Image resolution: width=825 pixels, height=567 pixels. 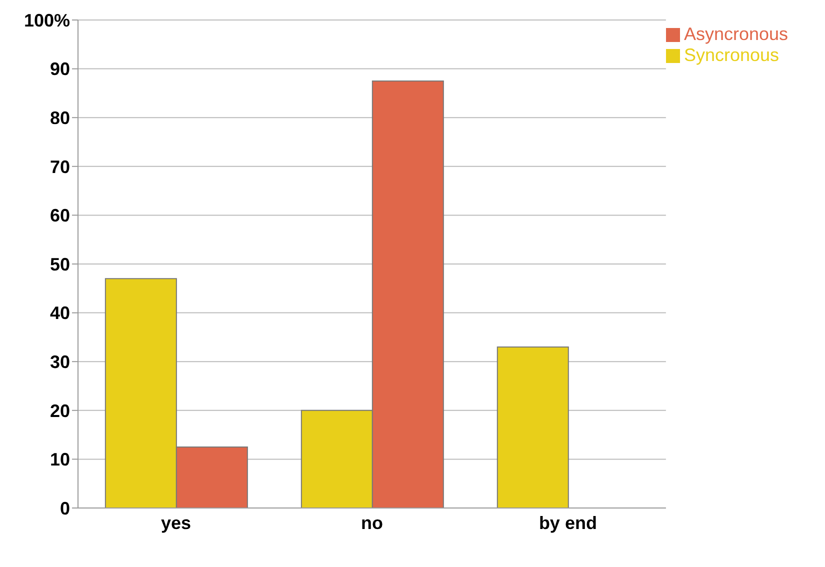 What do you see at coordinates (60, 313) in the screenshot?
I see `y-tick-label: 40` at bounding box center [60, 313].